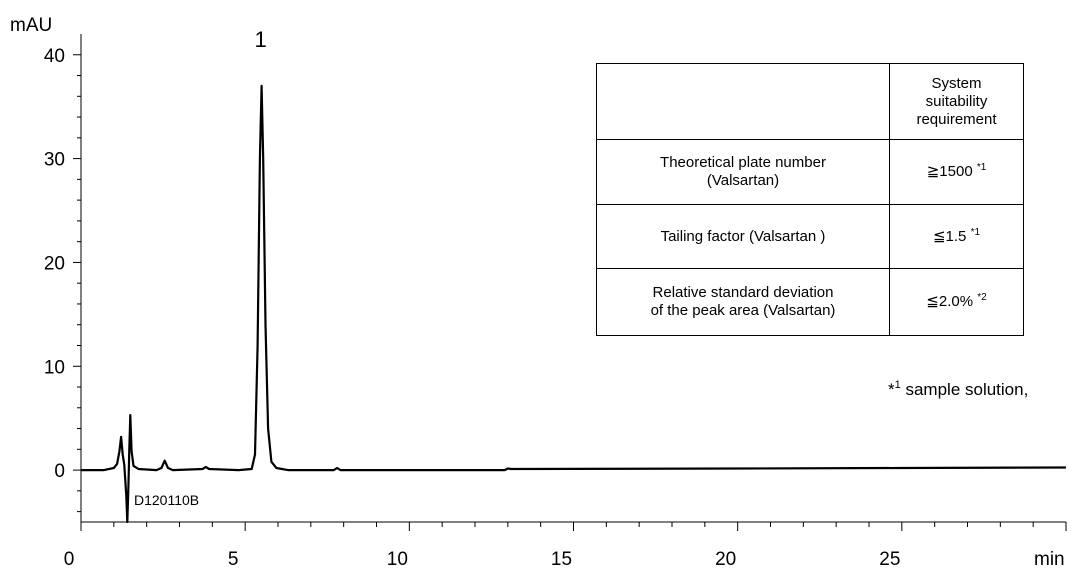 The image size is (1074, 568). What do you see at coordinates (951, 236) in the screenshot?
I see `requirement-value: ≦1.5` at bounding box center [951, 236].